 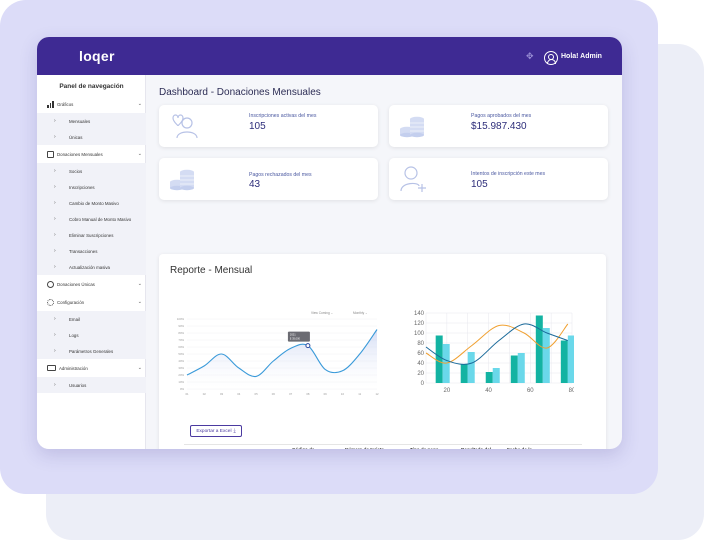 What do you see at coordinates (83, 251) in the screenshot?
I see `sidebar-item-label: Transacciones` at bounding box center [83, 251].